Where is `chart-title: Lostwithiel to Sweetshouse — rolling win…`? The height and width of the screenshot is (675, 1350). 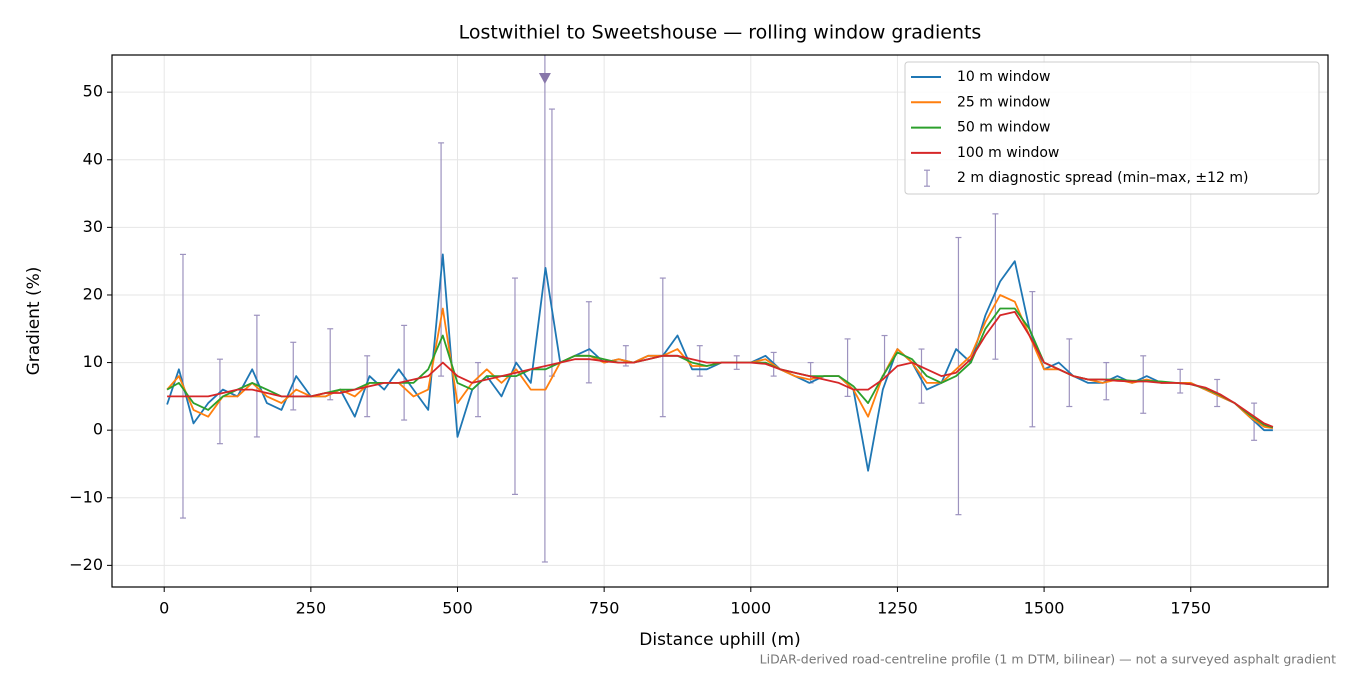 chart-title: Lostwithiel to Sweetshouse — rolling win… is located at coordinates (720, 33).